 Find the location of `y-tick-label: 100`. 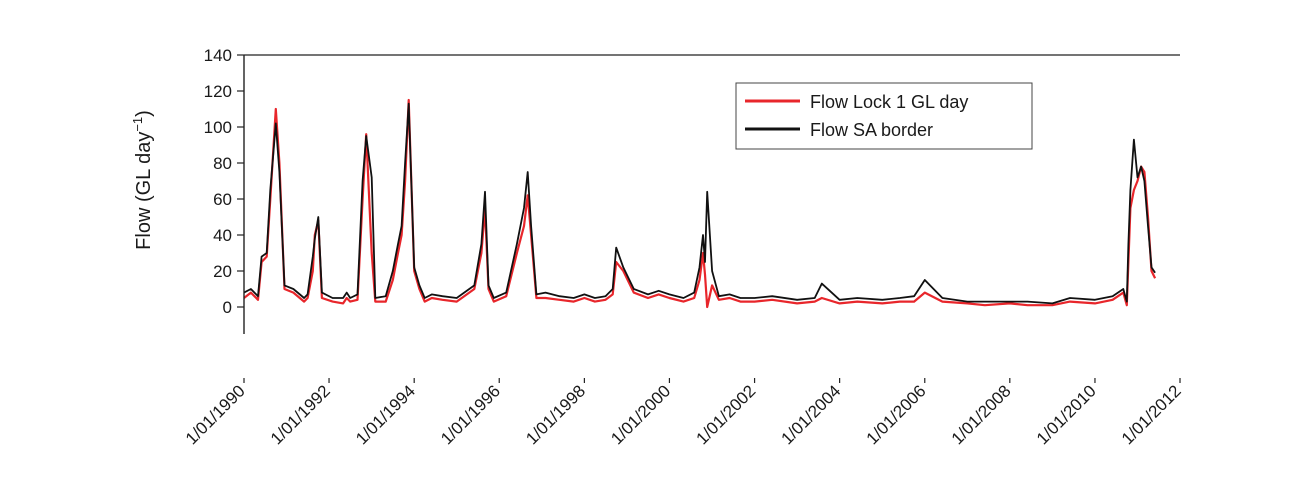

y-tick-label: 100 is located at coordinates (218, 127).